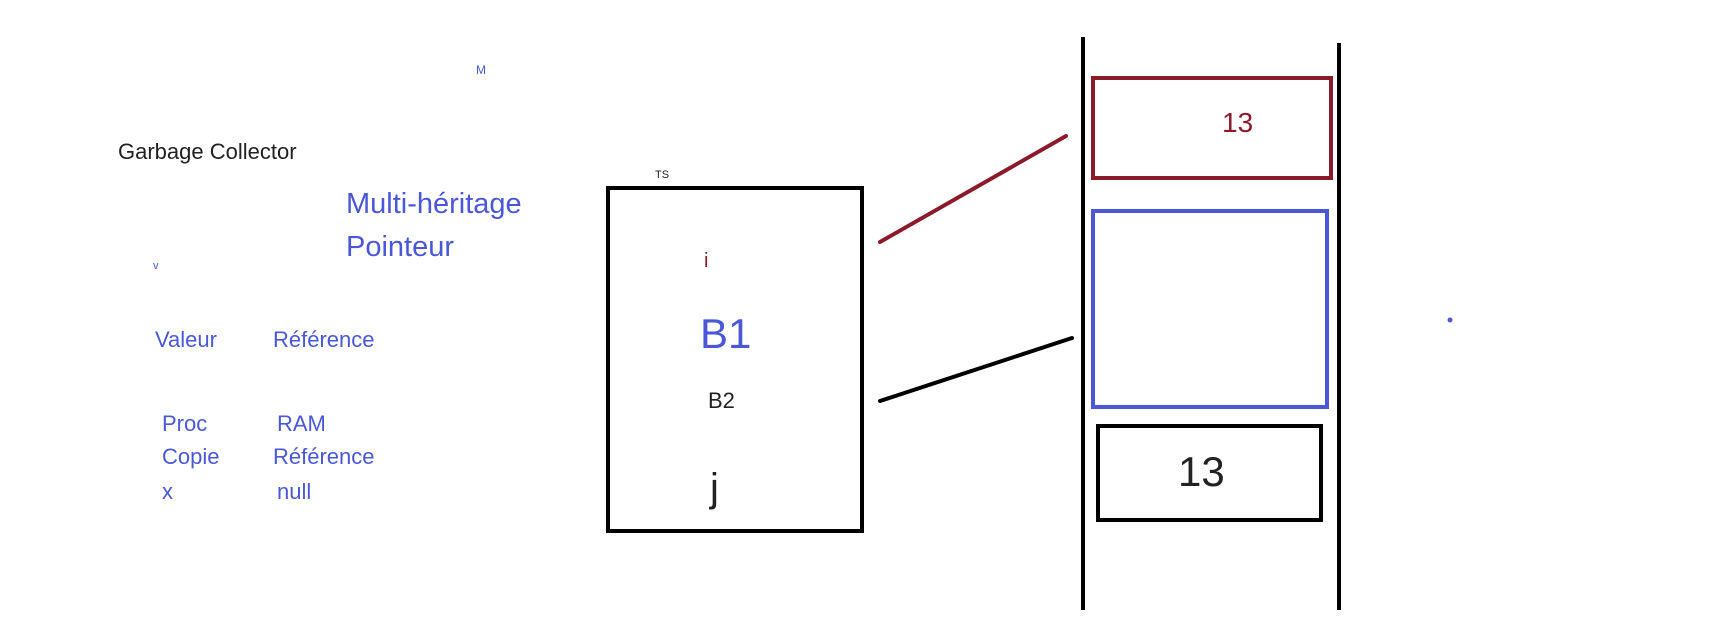 The height and width of the screenshot is (622, 1714). Describe the element at coordinates (294, 491) in the screenshot. I see `label-null: null` at that location.